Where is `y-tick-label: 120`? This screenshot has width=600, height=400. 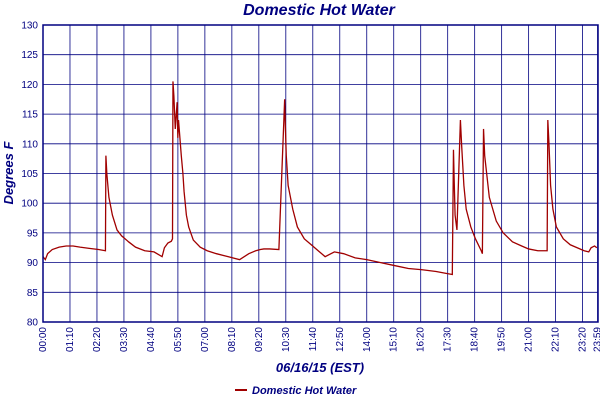
y-tick-label: 120 is located at coordinates (29, 85).